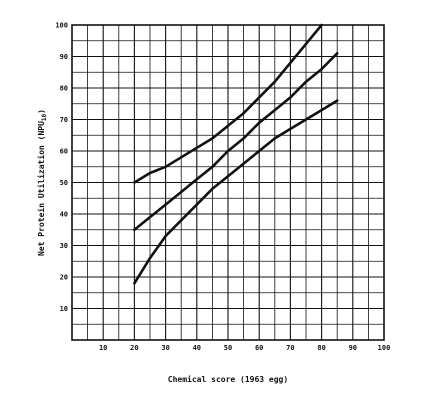  What do you see at coordinates (228, 348) in the screenshot?
I see `x-tick-label: 50` at bounding box center [228, 348].